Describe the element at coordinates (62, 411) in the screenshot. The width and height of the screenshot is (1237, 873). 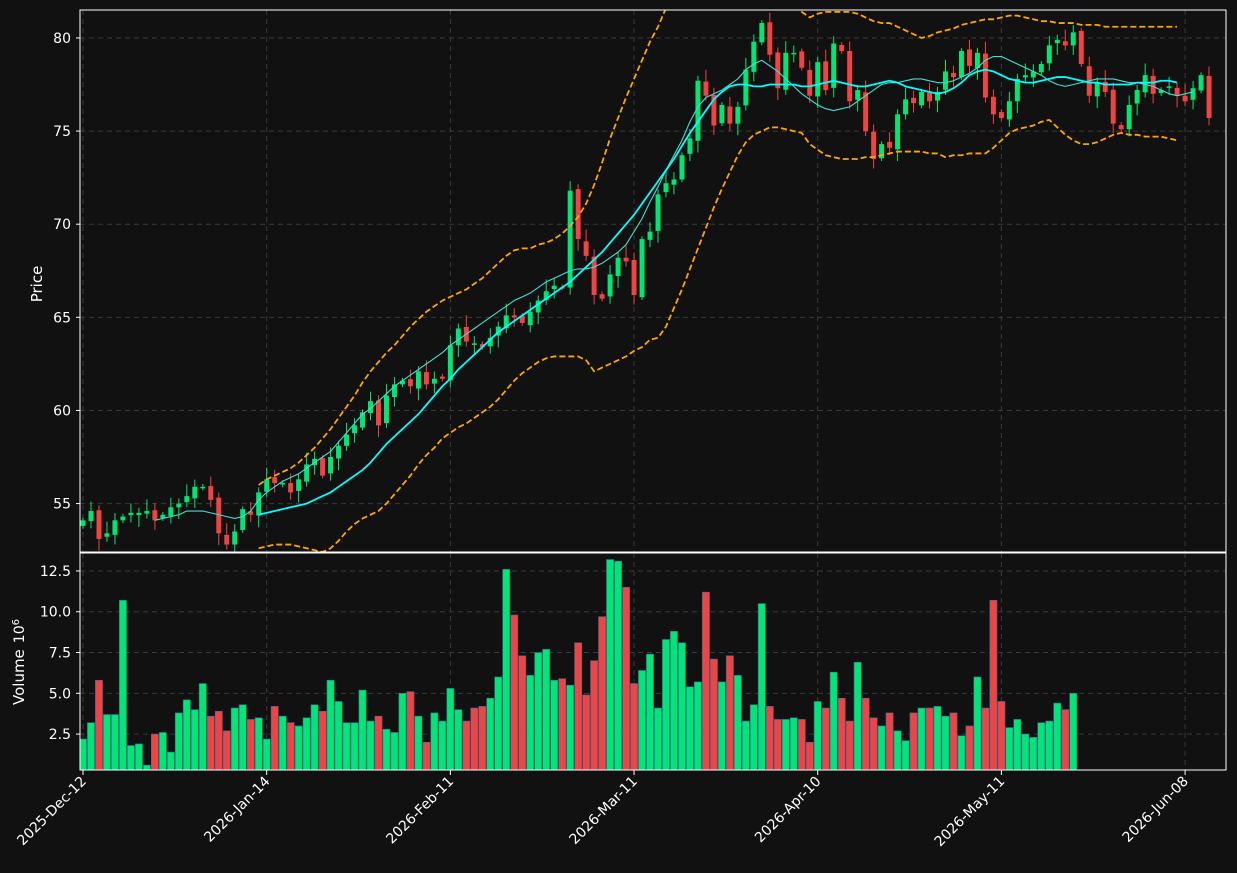
I see `price-tick-label: 60` at that location.